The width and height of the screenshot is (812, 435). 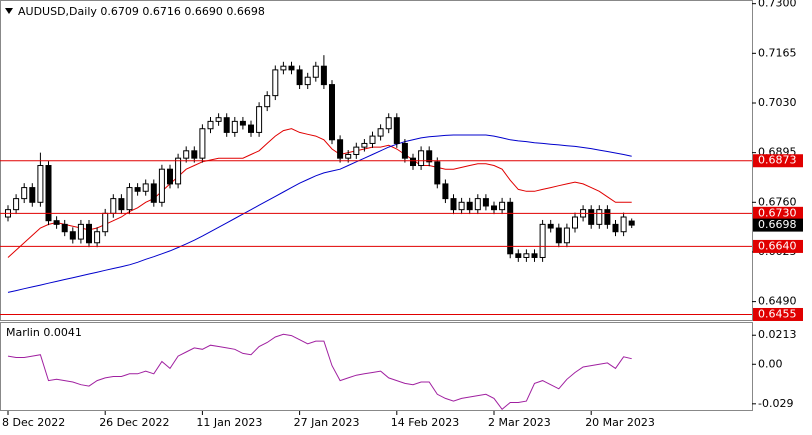 I want to click on y-tick-label: 0.7165, so click(x=777, y=52).